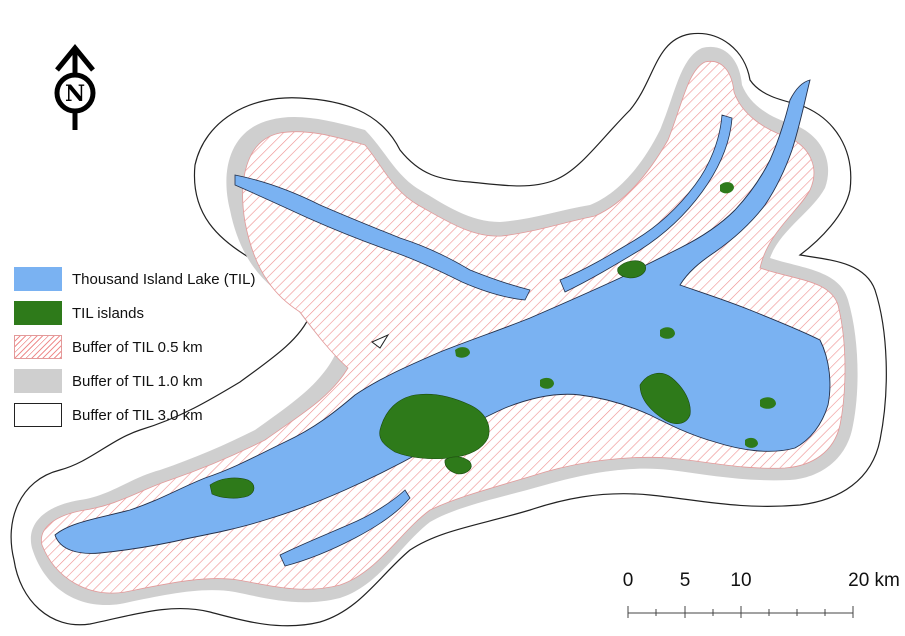 Image resolution: width=905 pixels, height=636 pixels. I want to click on island-mid, so click(458, 465).